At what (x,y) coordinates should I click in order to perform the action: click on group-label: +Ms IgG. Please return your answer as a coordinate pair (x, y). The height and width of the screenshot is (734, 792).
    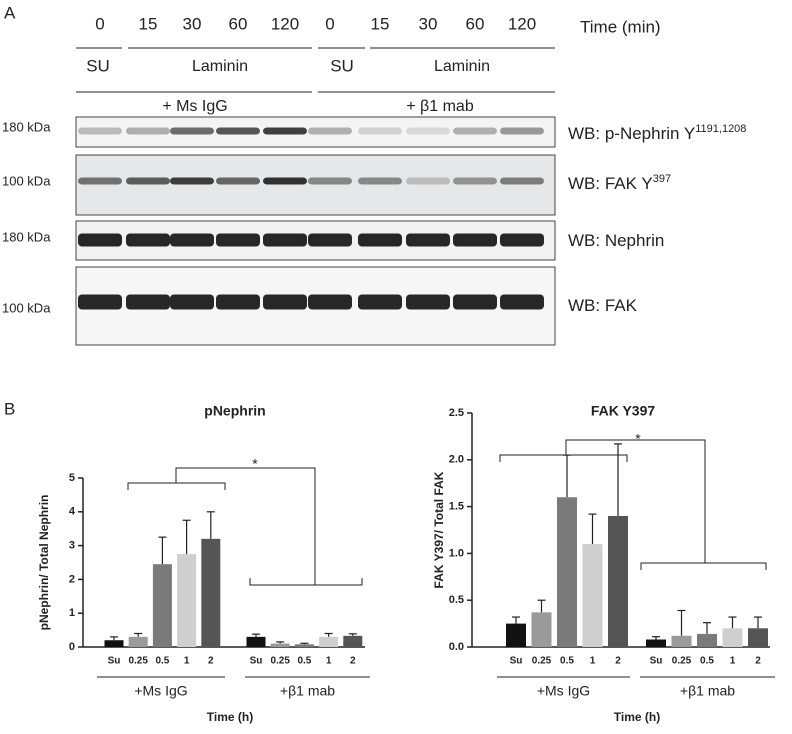
    Looking at the image, I should click on (563, 691).